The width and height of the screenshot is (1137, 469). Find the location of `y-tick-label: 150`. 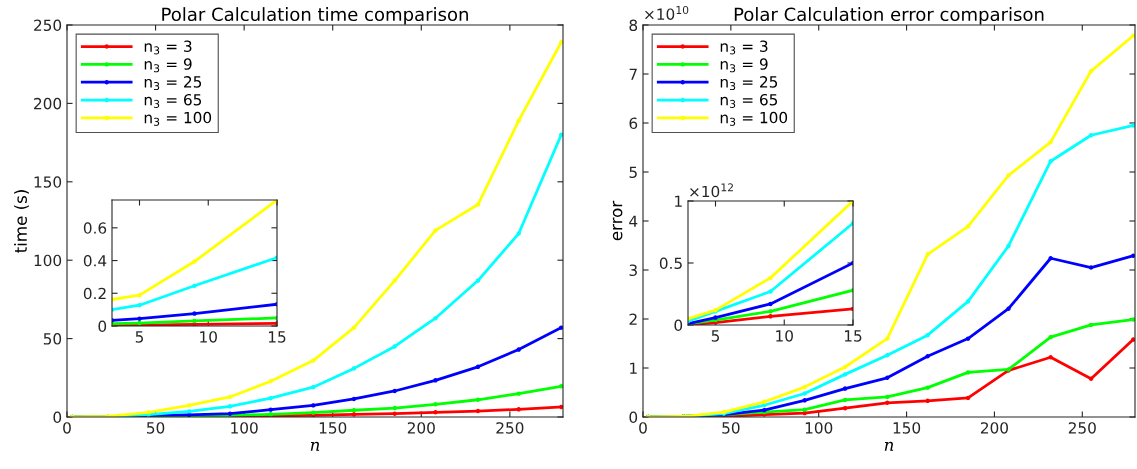

y-tick-label: 150 is located at coordinates (48, 182).